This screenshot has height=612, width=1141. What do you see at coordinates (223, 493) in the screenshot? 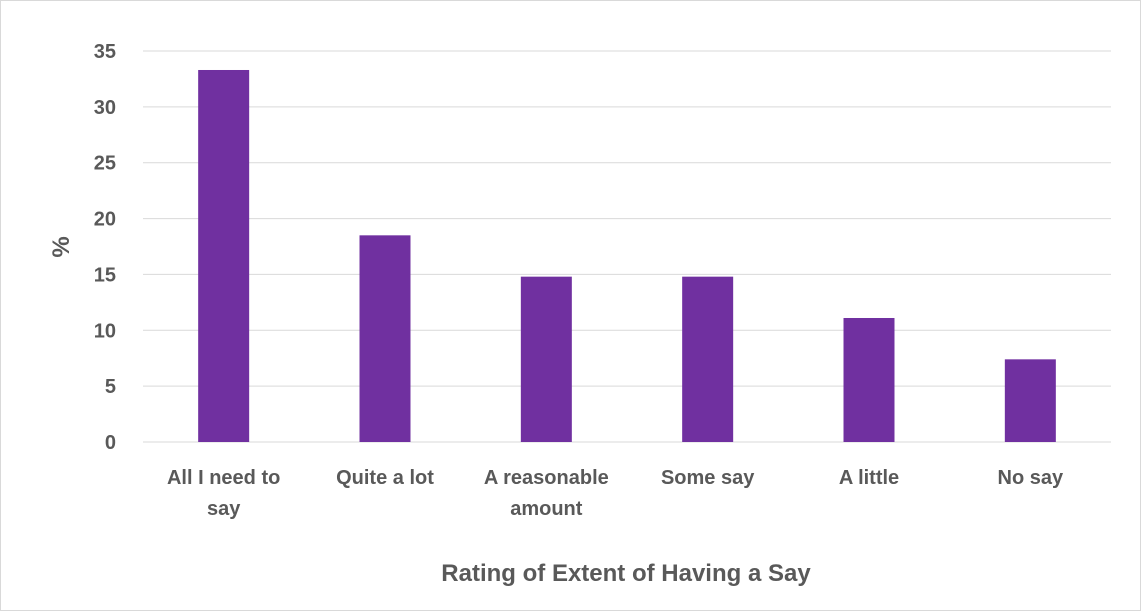
I see `x-tick-label: All I need to say` at bounding box center [223, 493].